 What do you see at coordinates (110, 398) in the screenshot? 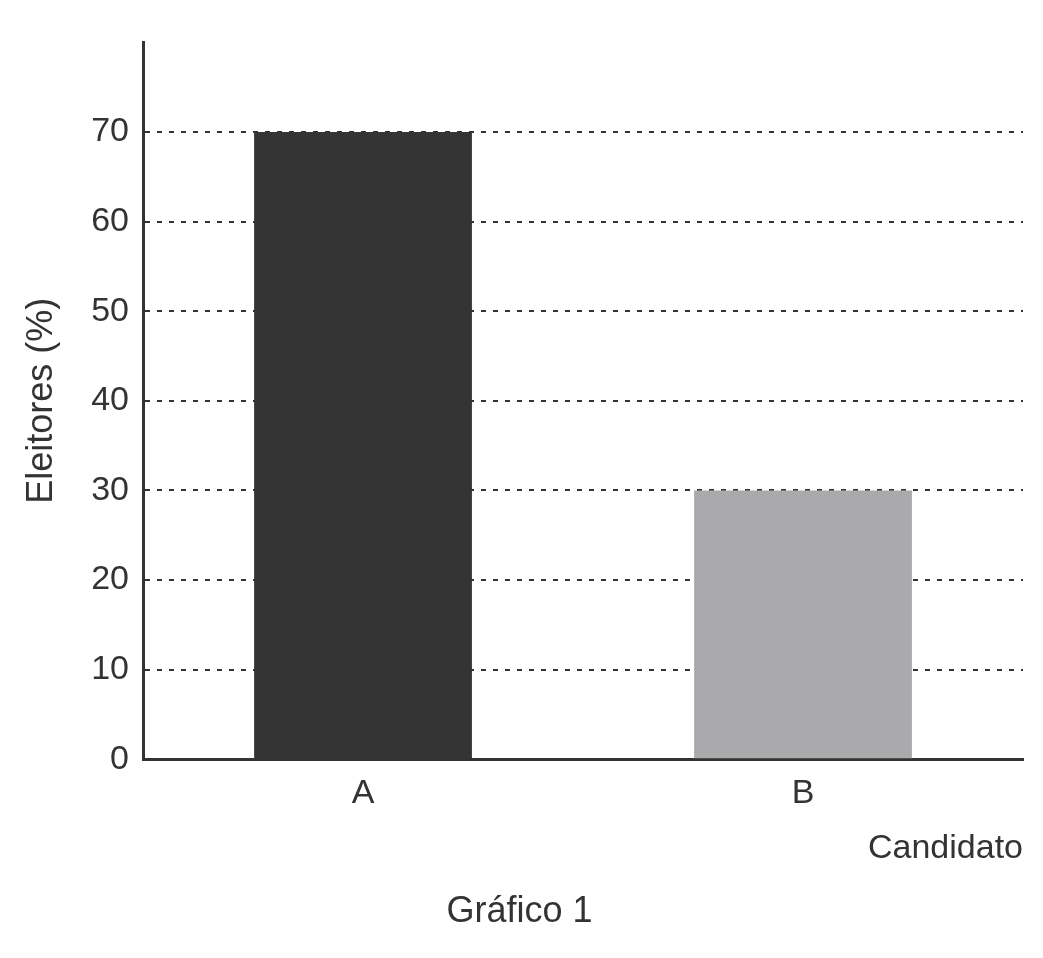
I see `y-tick-label: 40` at bounding box center [110, 398].